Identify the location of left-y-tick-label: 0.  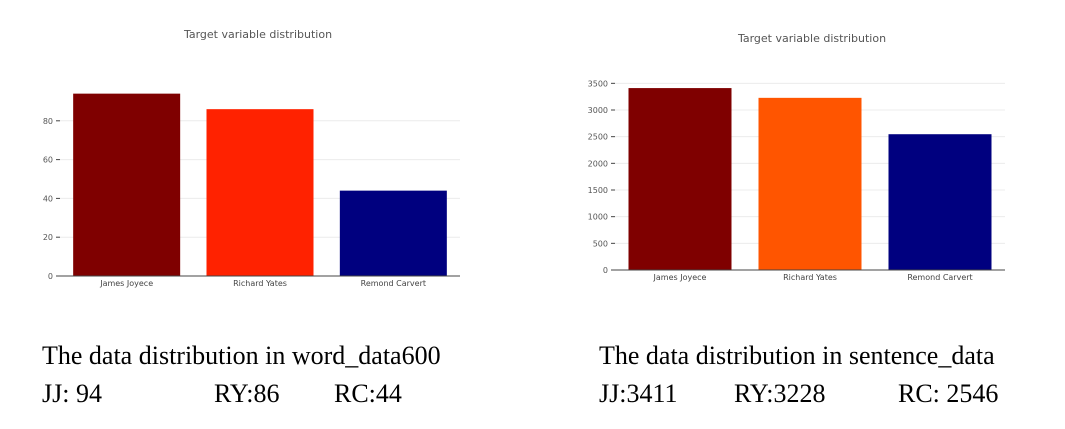
(50, 276).